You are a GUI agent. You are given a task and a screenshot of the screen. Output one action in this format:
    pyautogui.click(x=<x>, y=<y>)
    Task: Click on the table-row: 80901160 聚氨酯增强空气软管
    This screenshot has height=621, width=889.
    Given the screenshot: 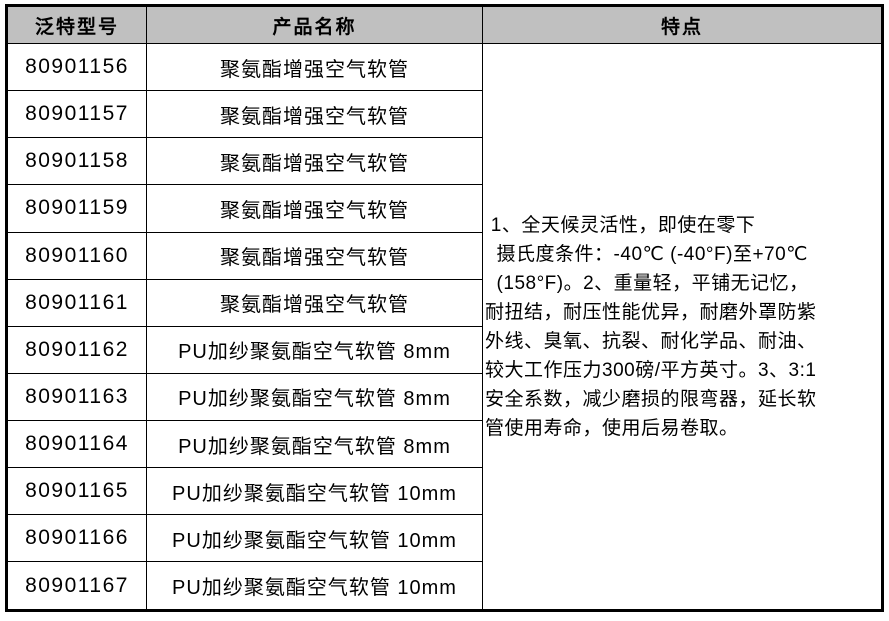 What is the action you would take?
    pyautogui.click(x=444, y=255)
    